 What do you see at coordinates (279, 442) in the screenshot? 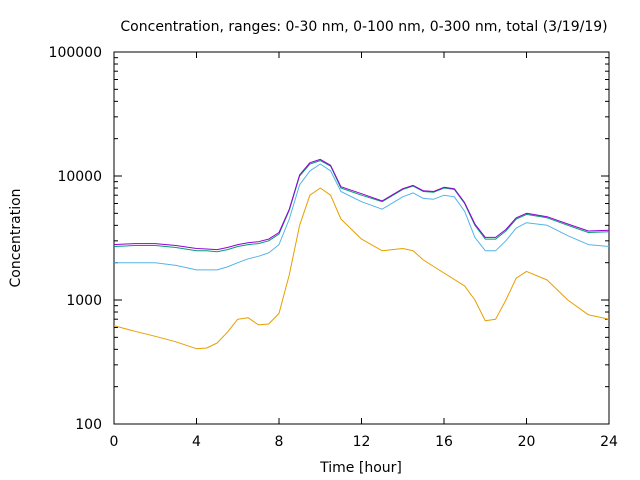
I see `x-tick-label: 8` at bounding box center [279, 442].